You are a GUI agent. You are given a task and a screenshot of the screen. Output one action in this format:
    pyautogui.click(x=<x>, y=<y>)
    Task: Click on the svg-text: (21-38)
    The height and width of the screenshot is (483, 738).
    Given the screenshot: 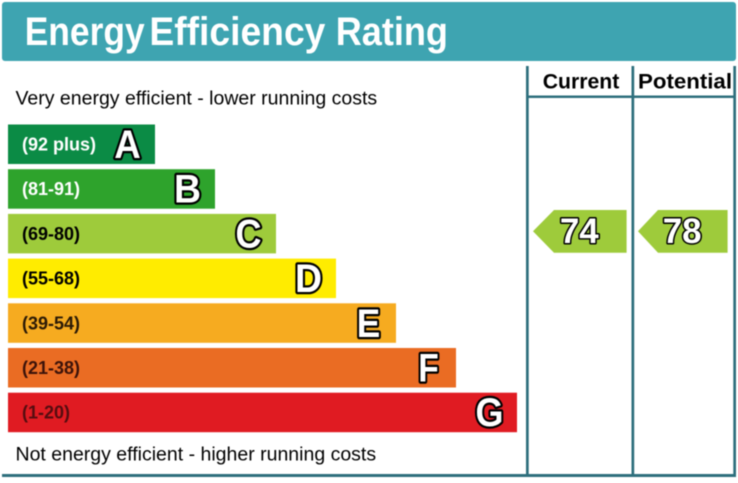 What is the action you would take?
    pyautogui.click(x=51, y=368)
    